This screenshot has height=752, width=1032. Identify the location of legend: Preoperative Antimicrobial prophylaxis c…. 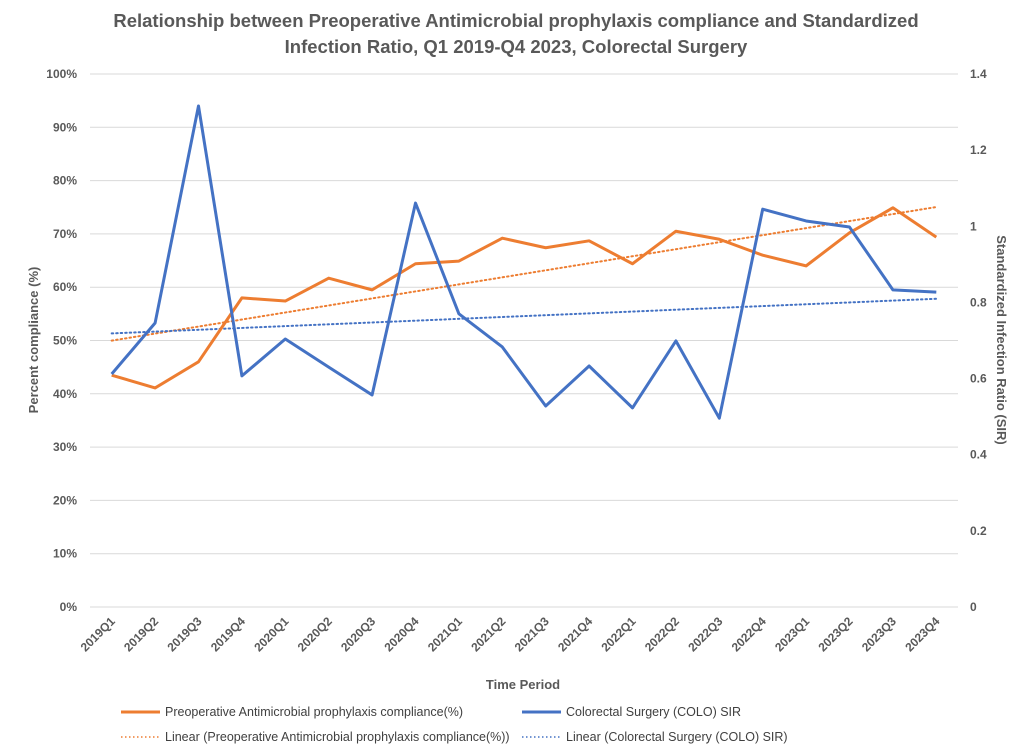
(454, 724).